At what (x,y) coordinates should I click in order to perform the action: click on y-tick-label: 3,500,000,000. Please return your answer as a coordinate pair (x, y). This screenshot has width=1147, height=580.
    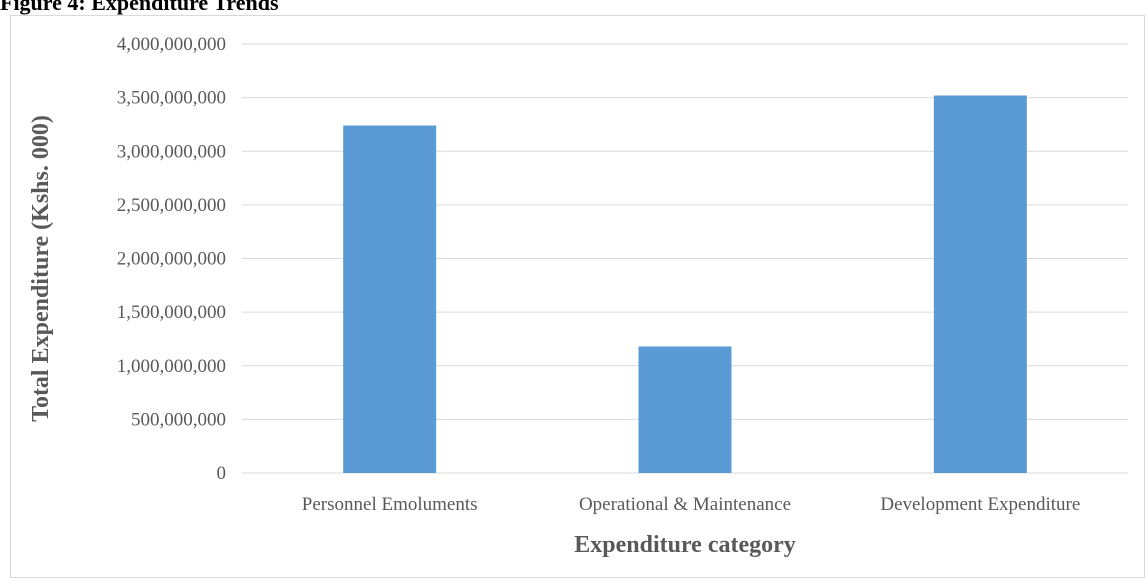
    Looking at the image, I should click on (171, 98).